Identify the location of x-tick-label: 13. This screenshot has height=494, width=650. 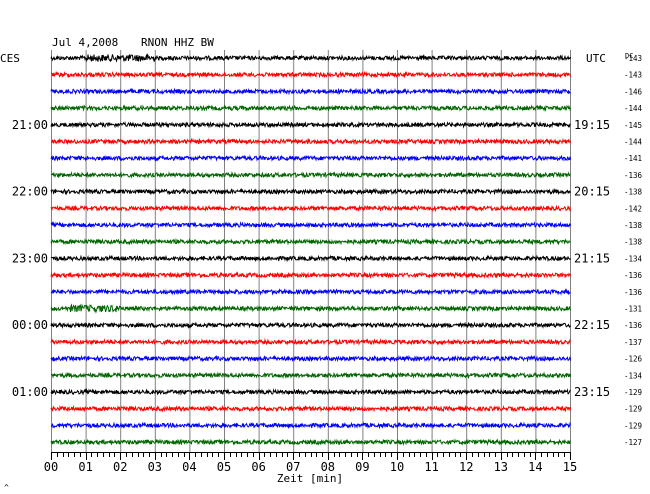
(501, 467).